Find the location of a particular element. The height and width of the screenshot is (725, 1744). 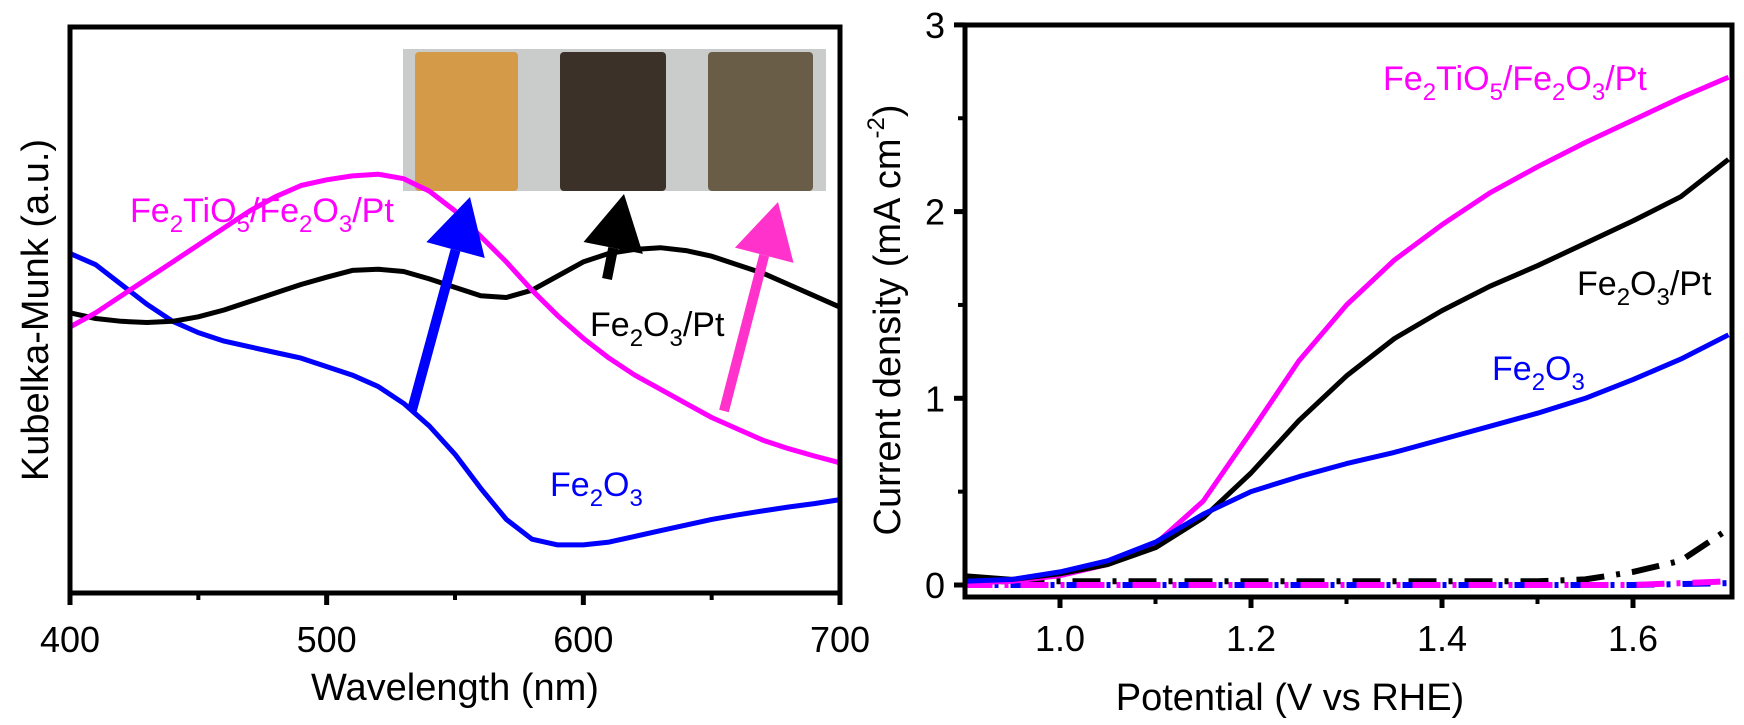

left-annotation-fe2tio5-fe2o3-pt-part: 5 is located at coordinates (243, 224).